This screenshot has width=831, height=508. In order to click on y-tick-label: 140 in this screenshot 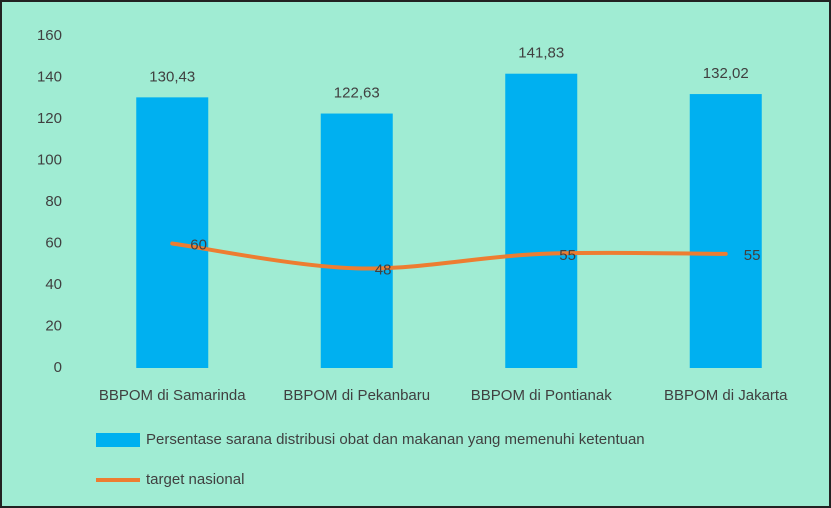, I will do `click(49, 76)`.